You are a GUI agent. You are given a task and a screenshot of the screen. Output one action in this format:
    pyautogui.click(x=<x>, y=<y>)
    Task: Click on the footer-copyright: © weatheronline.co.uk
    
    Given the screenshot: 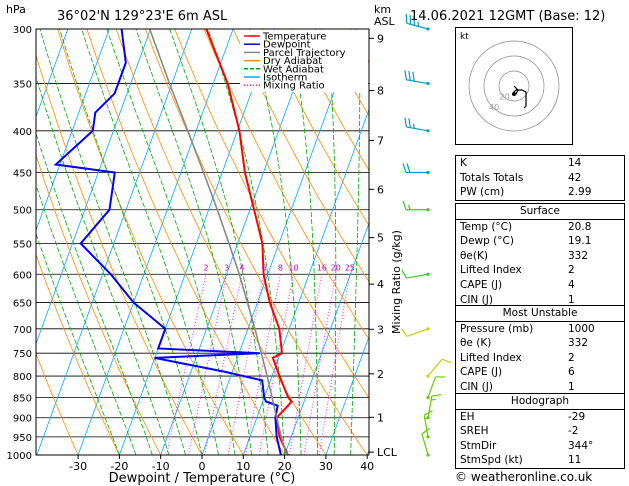 What is the action you would take?
    pyautogui.click(x=524, y=477)
    